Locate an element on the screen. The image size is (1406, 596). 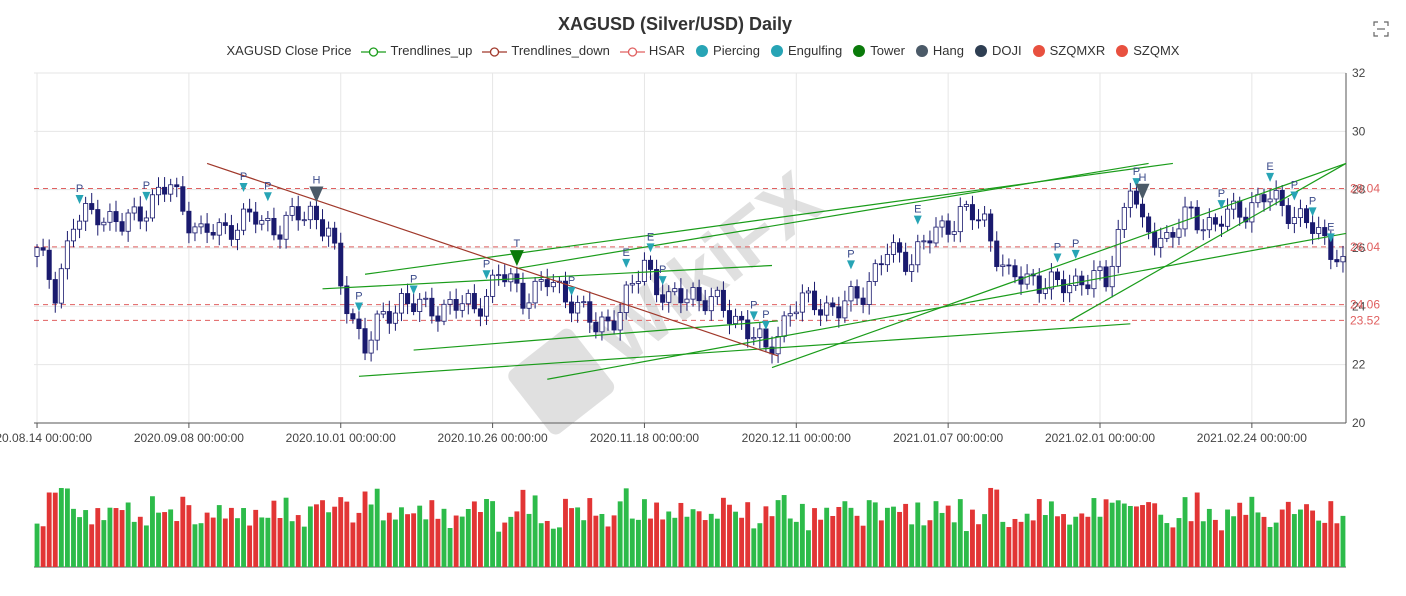
legend-label: Hang is located at coordinates (948, 50).